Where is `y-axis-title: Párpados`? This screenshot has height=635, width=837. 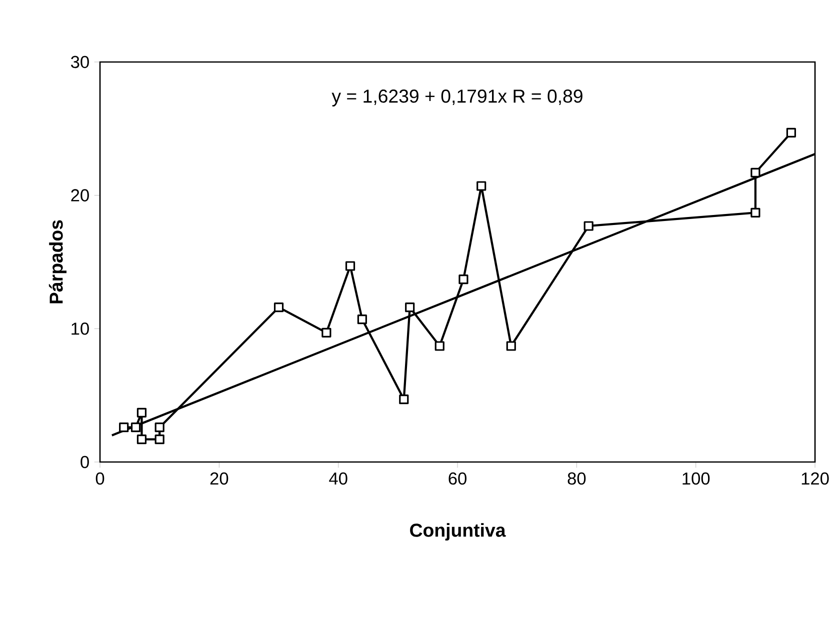 y-axis-title: Párpados is located at coordinates (57, 262).